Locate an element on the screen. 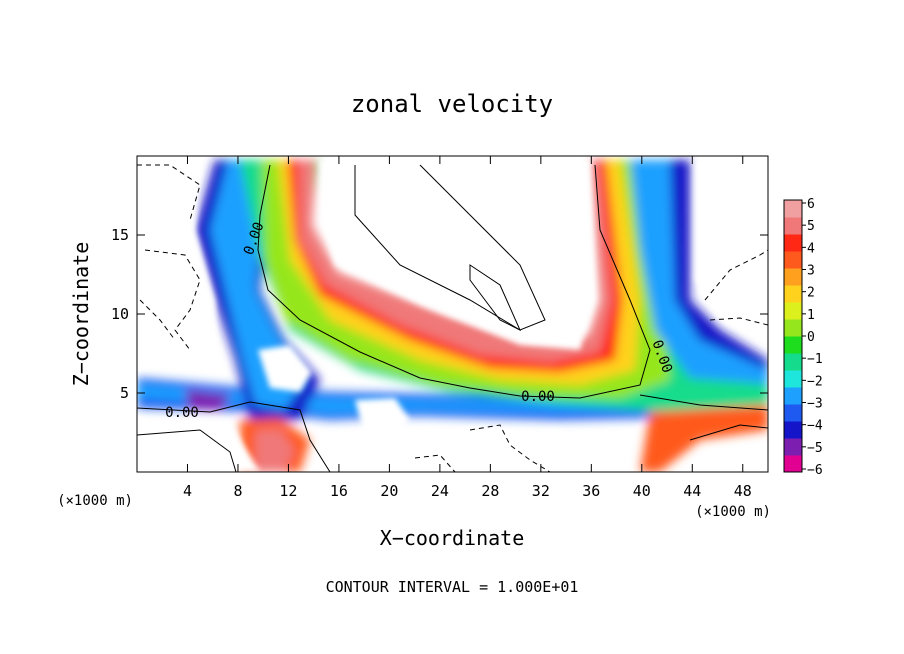 This screenshot has width=904, height=654. x-tick-label: 20 is located at coordinates (389, 491).